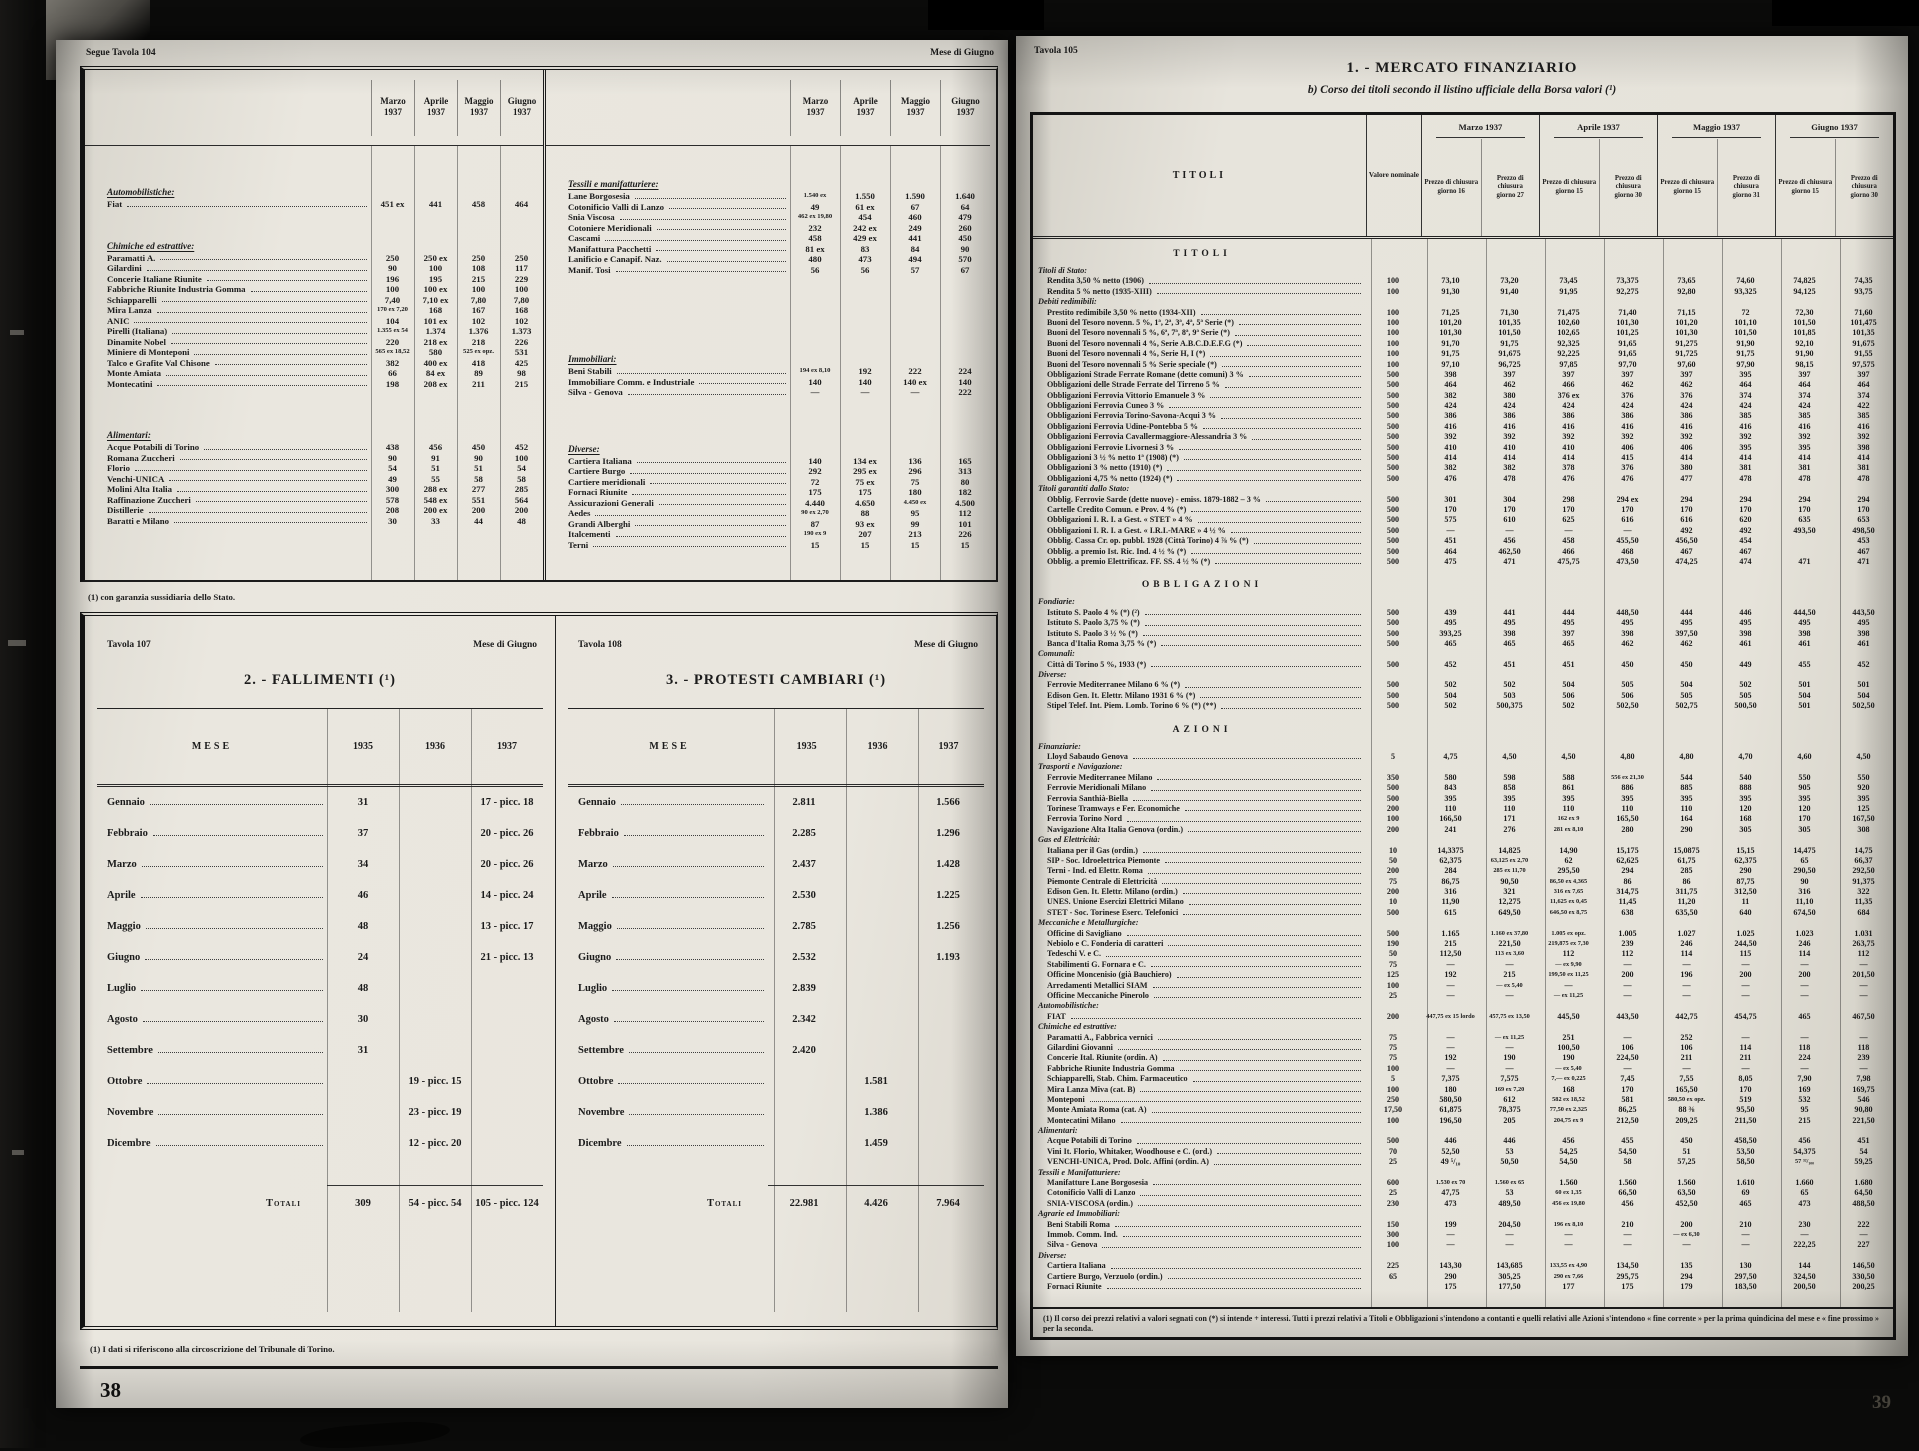 This screenshot has width=1919, height=1451. Describe the element at coordinates (1863, 933) in the screenshot. I see `cell-value: 1.031` at that location.